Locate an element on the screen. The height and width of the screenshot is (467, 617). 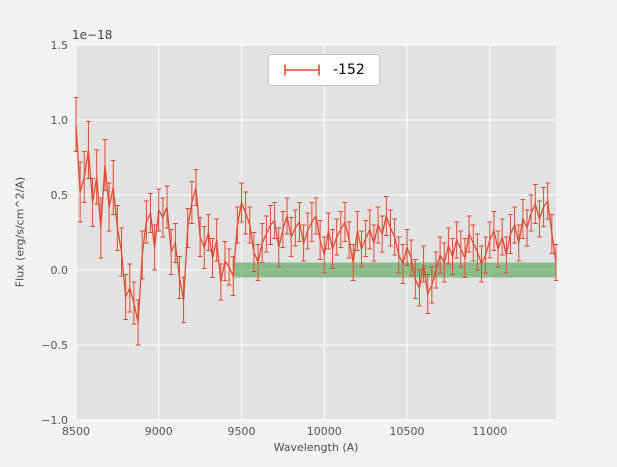
svg-text: −0.5 is located at coordinates (54, 345).